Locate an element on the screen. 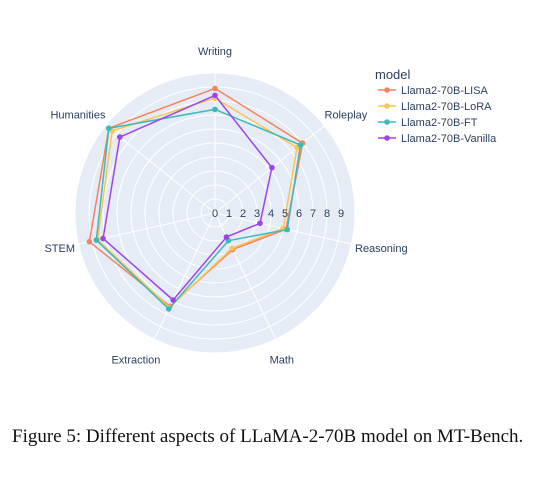  radial-tick-label: 3 is located at coordinates (257, 214).